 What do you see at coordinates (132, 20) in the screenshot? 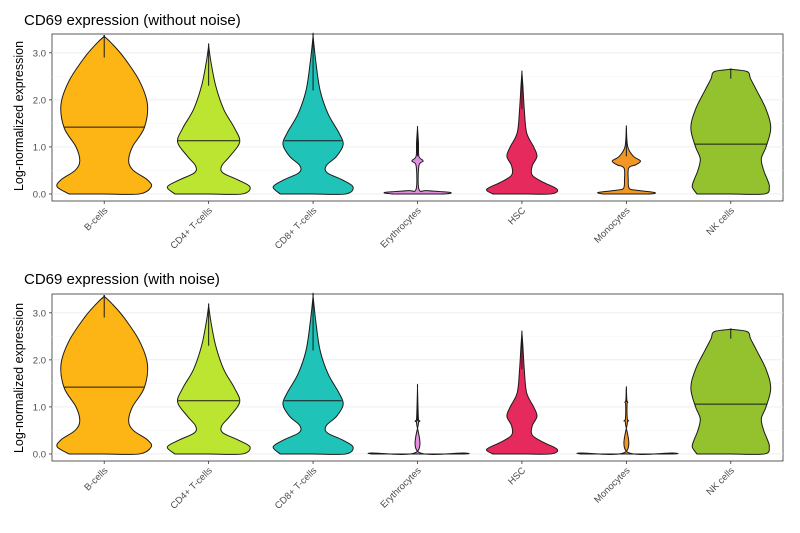
I see `chart-title: CD69 expression (without noise)` at bounding box center [132, 20].